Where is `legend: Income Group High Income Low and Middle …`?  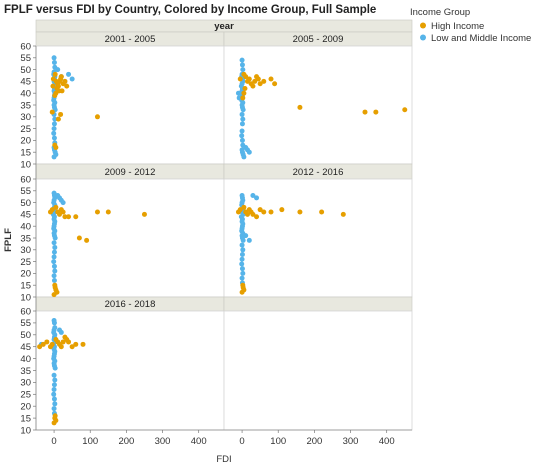 legend: Income Group High Income Low and Middle … is located at coordinates (470, 25).